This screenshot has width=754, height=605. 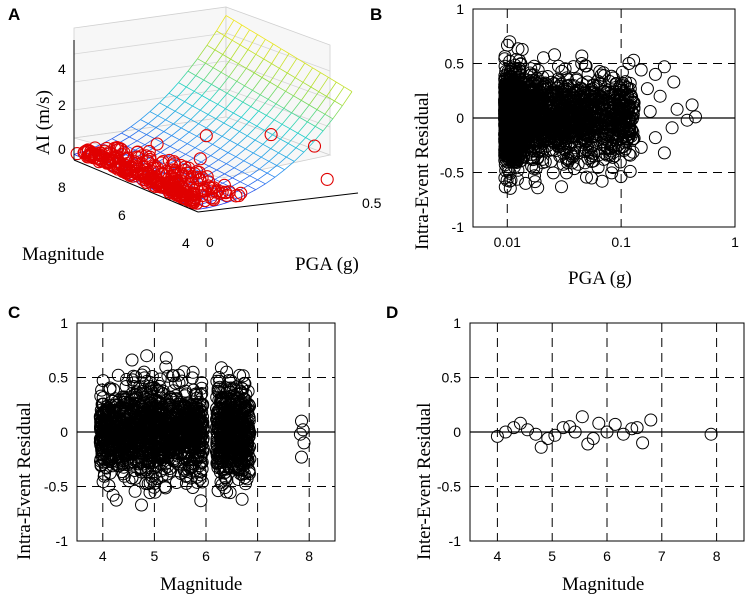 What do you see at coordinates (278, 80) in the screenshot?
I see `pane-grid-line` at bounding box center [278, 80].